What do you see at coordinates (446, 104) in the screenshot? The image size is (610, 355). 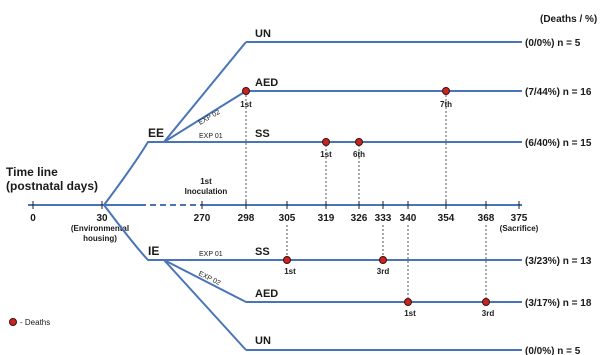 I see `ee-aed-last-label: 7th` at bounding box center [446, 104].